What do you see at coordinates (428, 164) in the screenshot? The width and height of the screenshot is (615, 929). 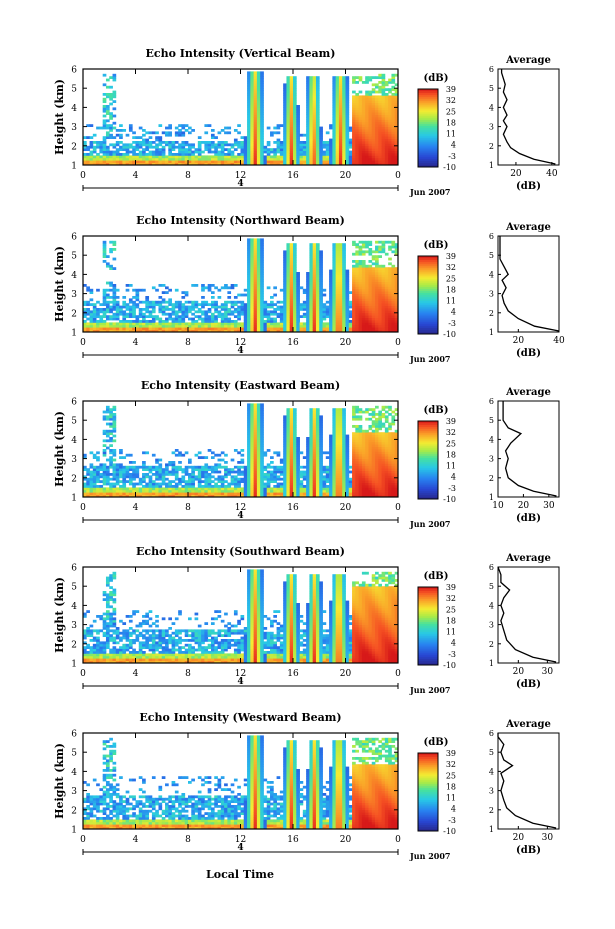 I see `colorbar-swatch` at bounding box center [428, 164].